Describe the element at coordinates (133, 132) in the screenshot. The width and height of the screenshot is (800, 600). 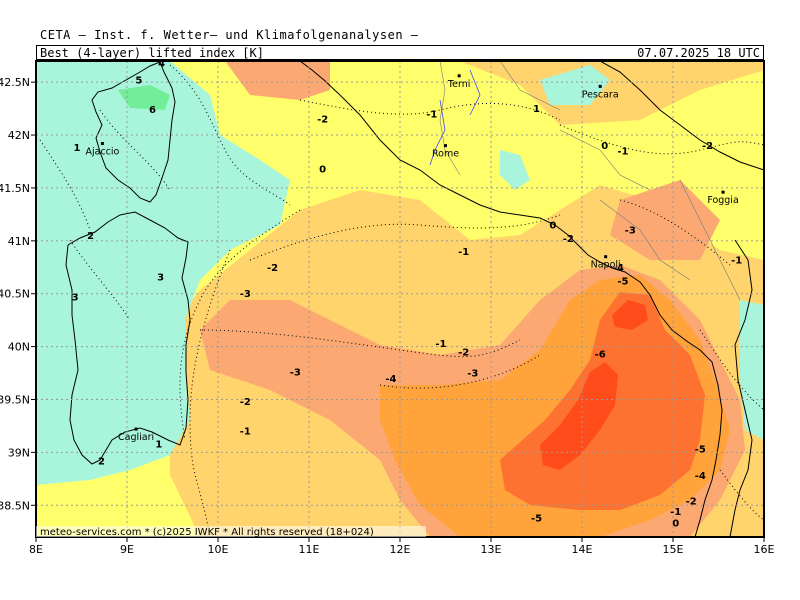
I see `corsica-coast` at that location.